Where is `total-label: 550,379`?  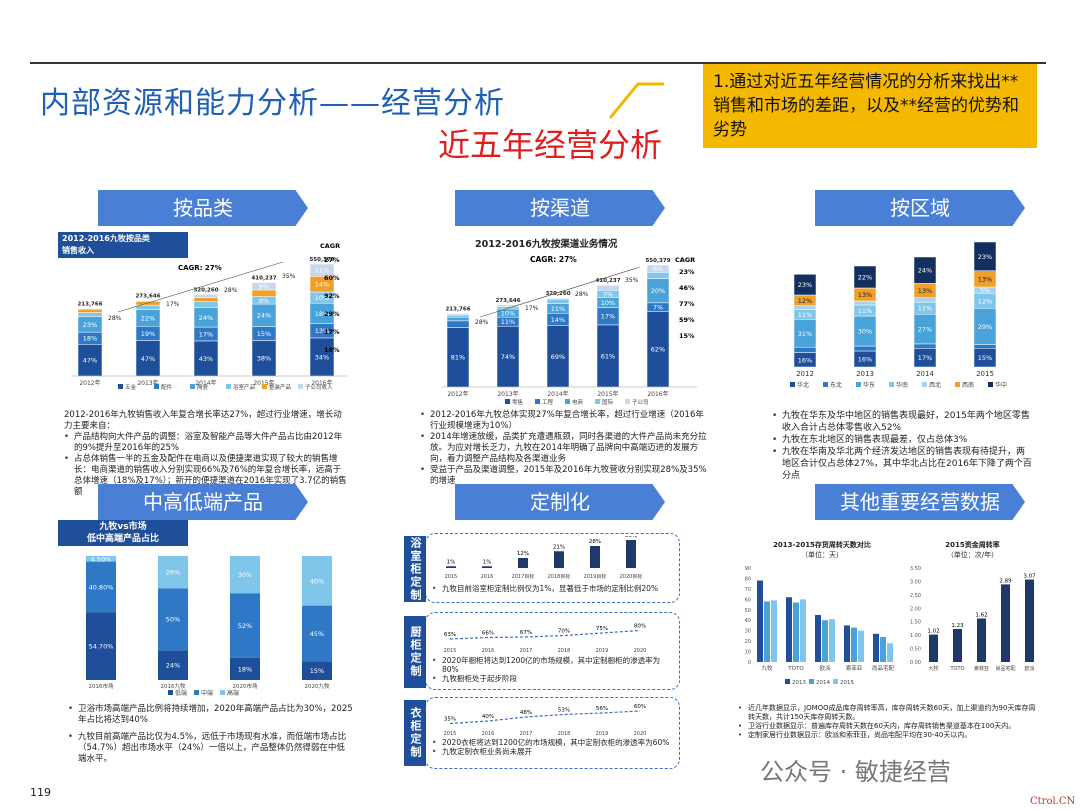 total-label: 550,379 is located at coordinates (321, 260).